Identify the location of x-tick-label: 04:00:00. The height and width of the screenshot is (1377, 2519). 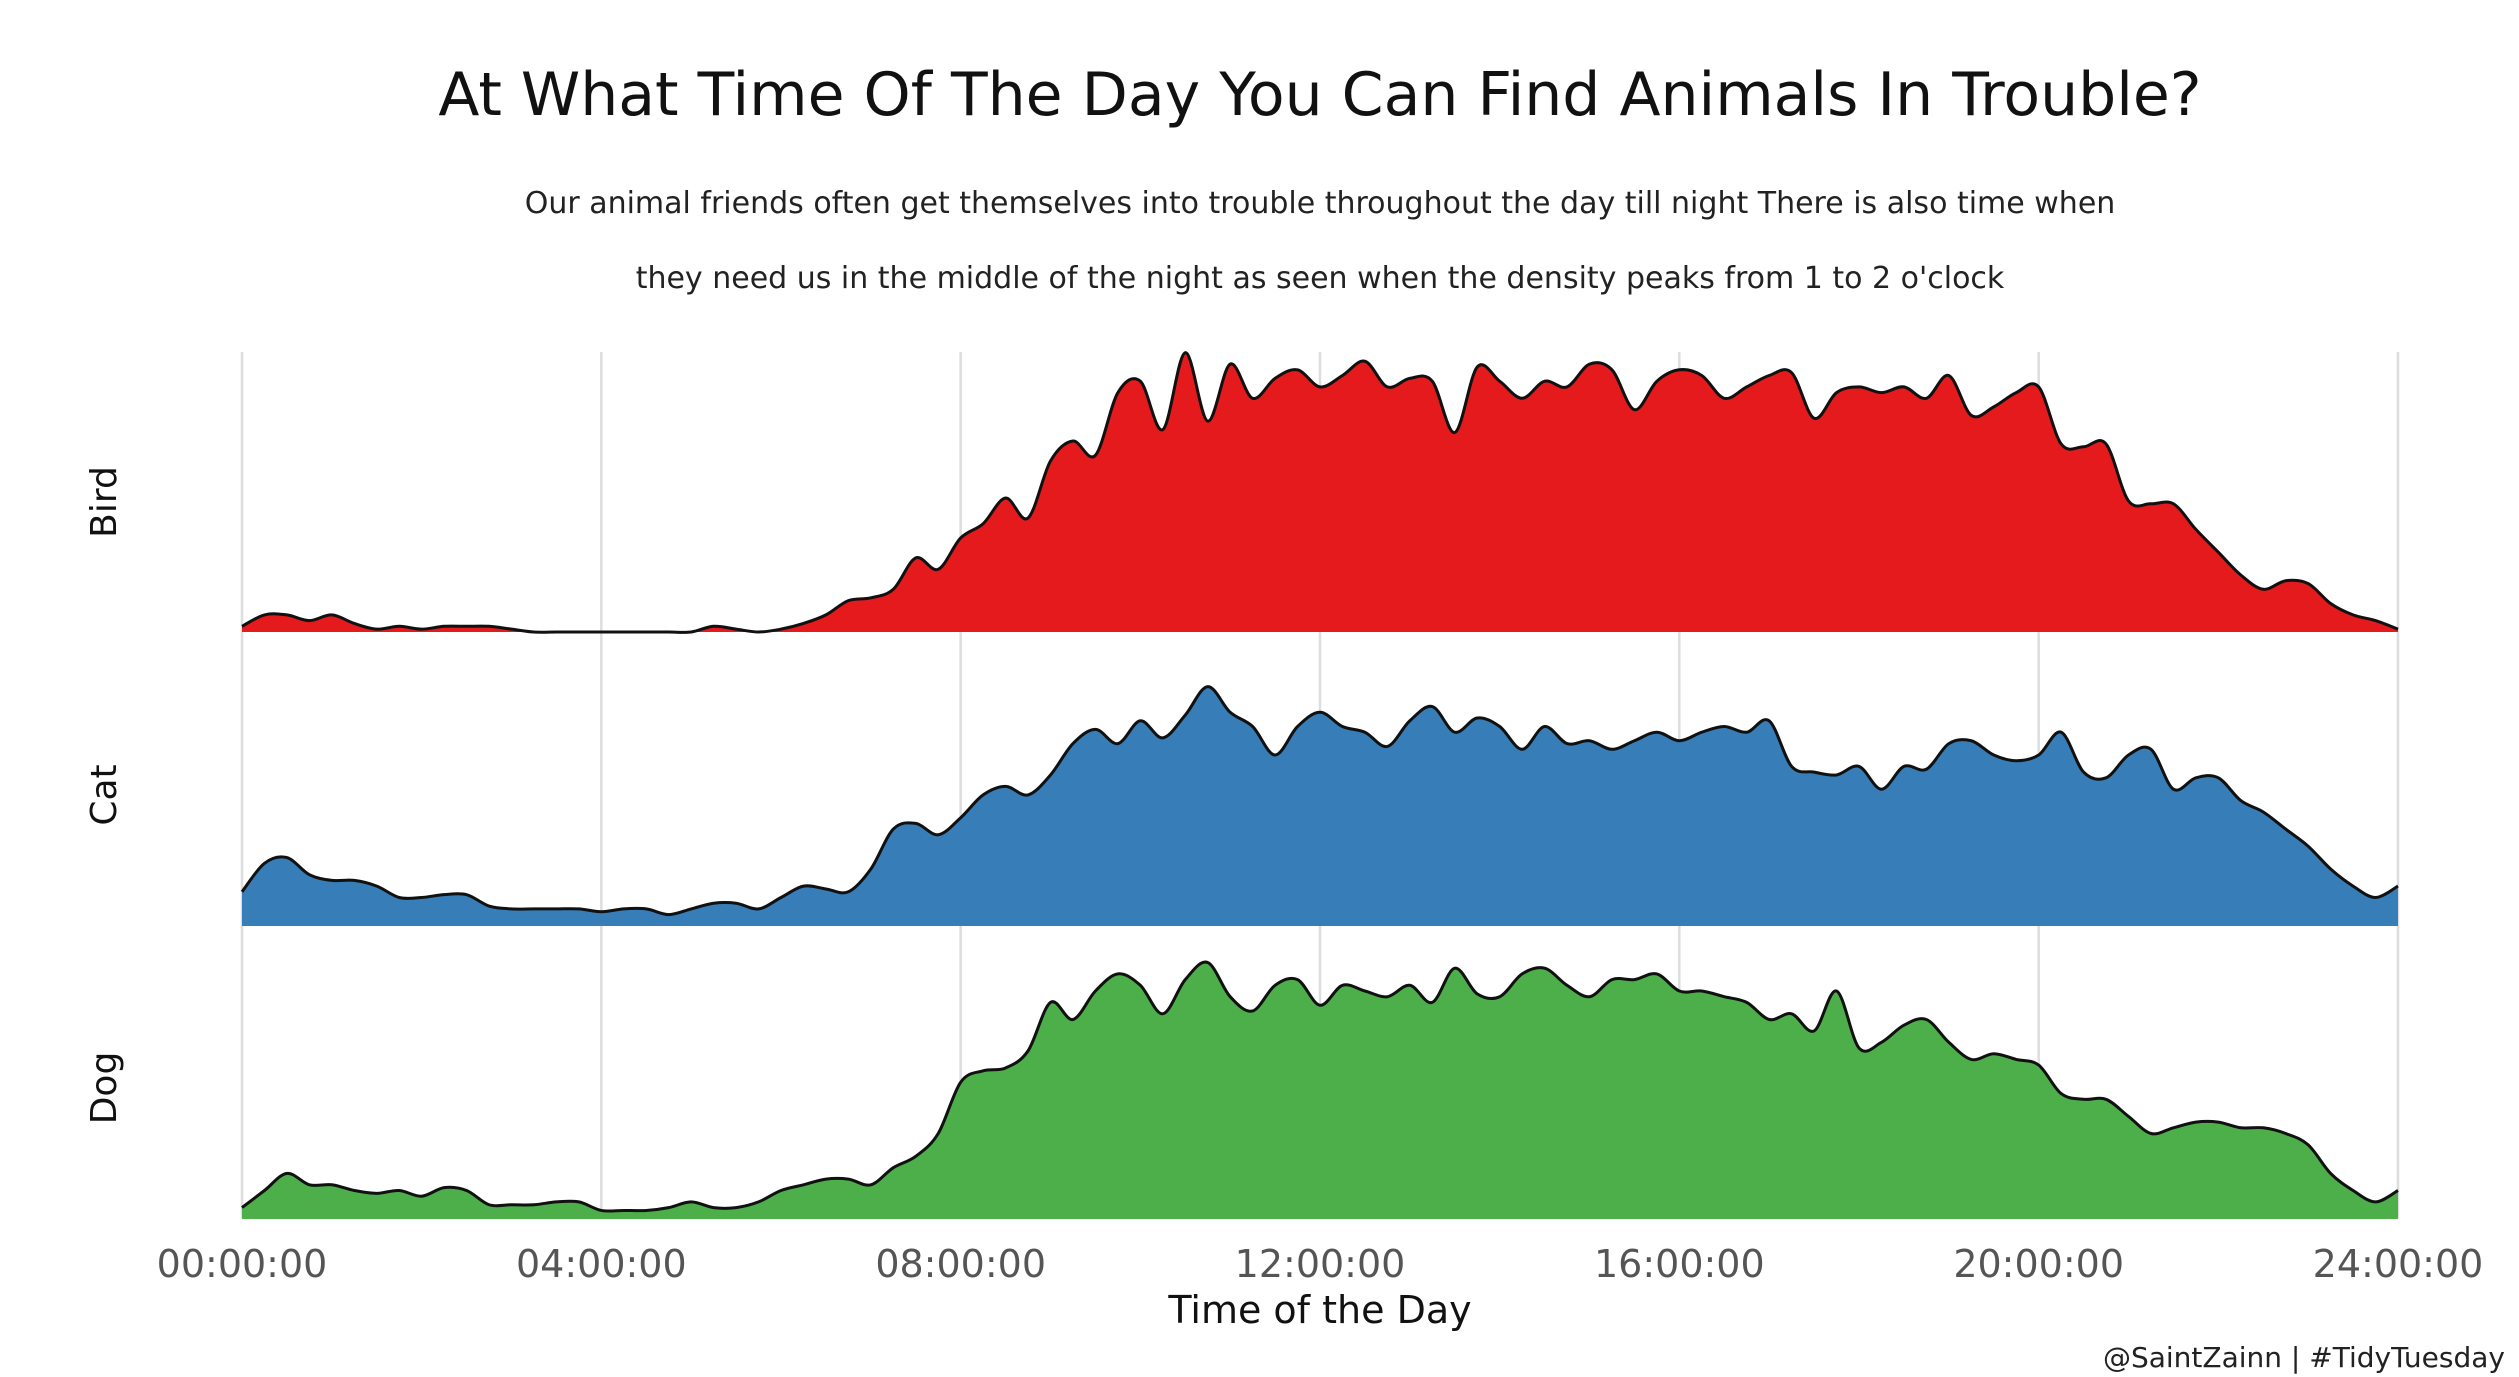
(601, 1264).